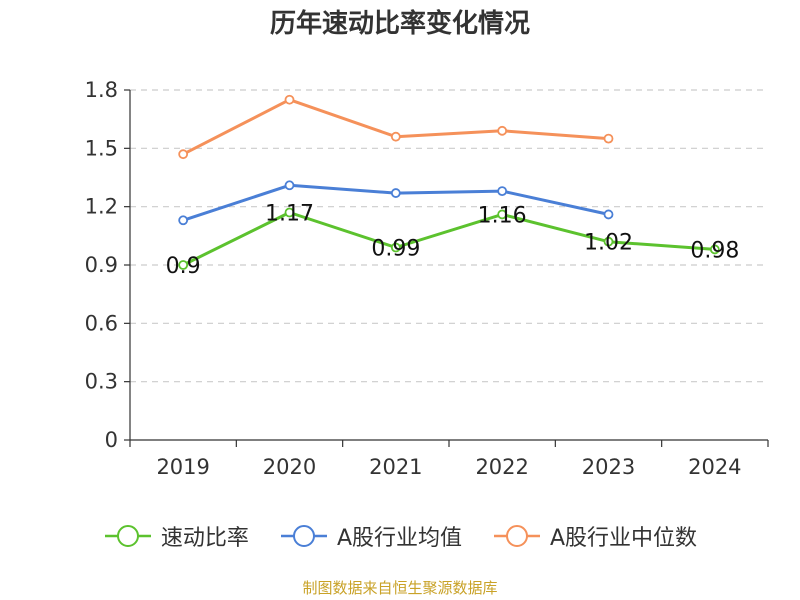  I want to click on legend: 速动比率 A股行业均值 A股行业中位数, so click(400, 536).